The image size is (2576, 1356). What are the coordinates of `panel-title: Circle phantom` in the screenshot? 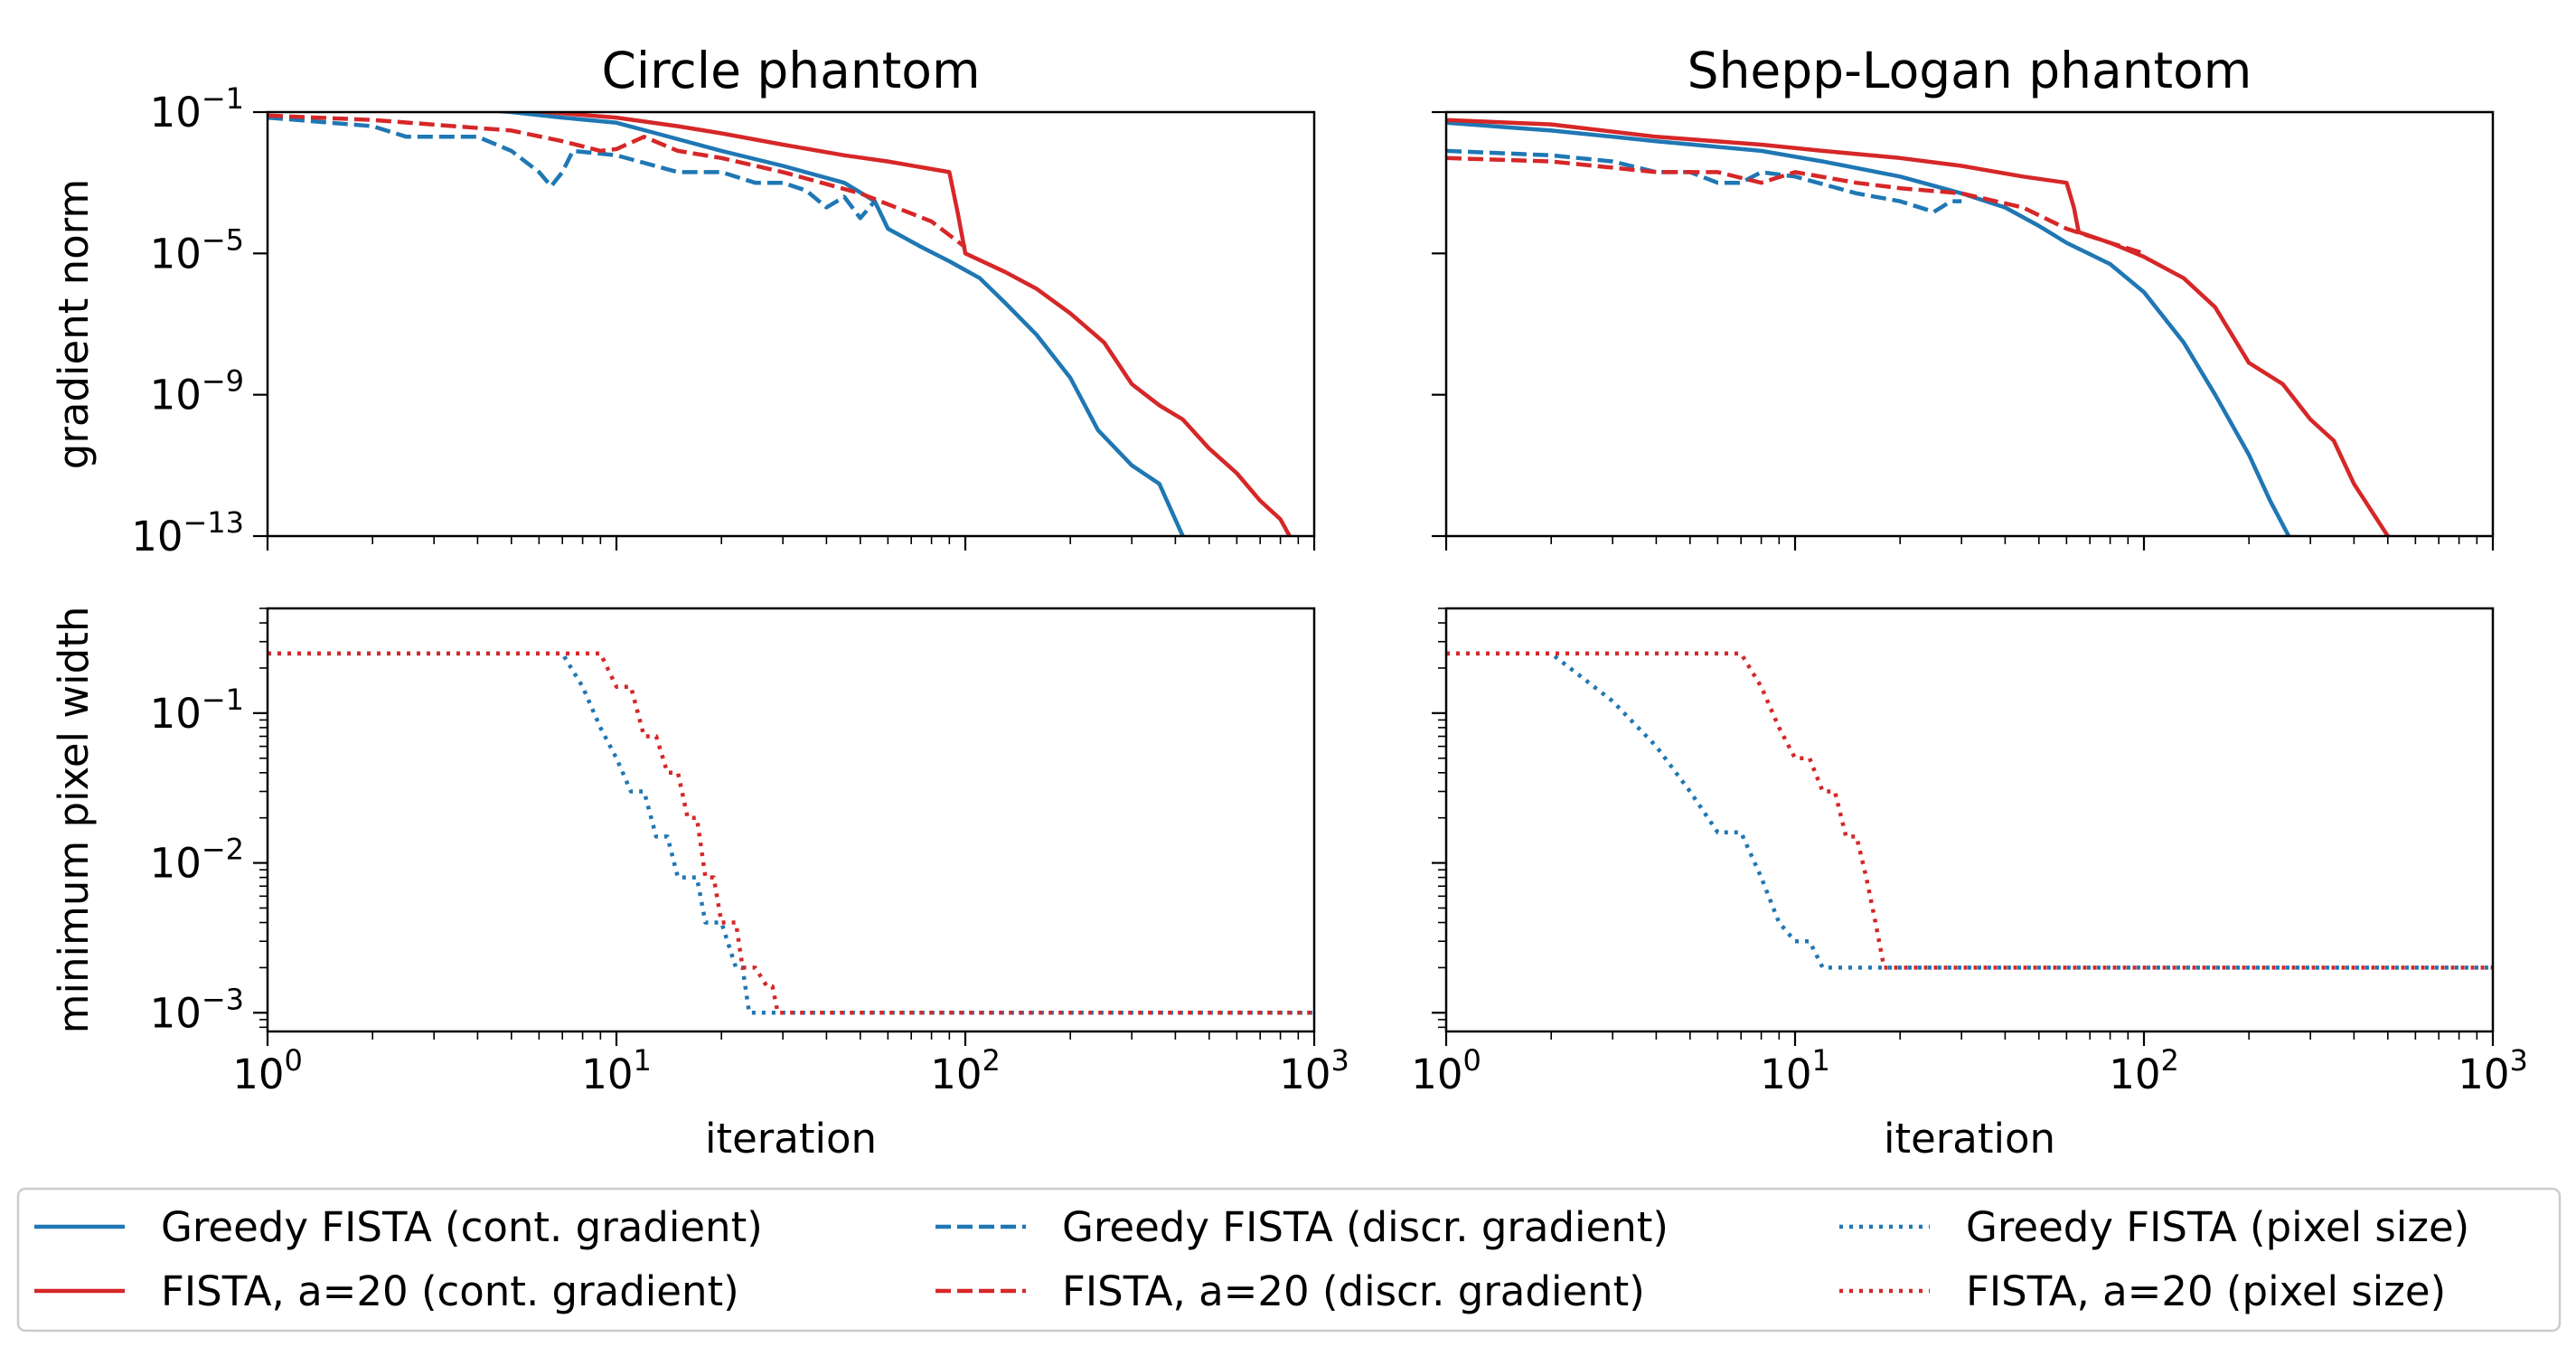 It's located at (790, 70).